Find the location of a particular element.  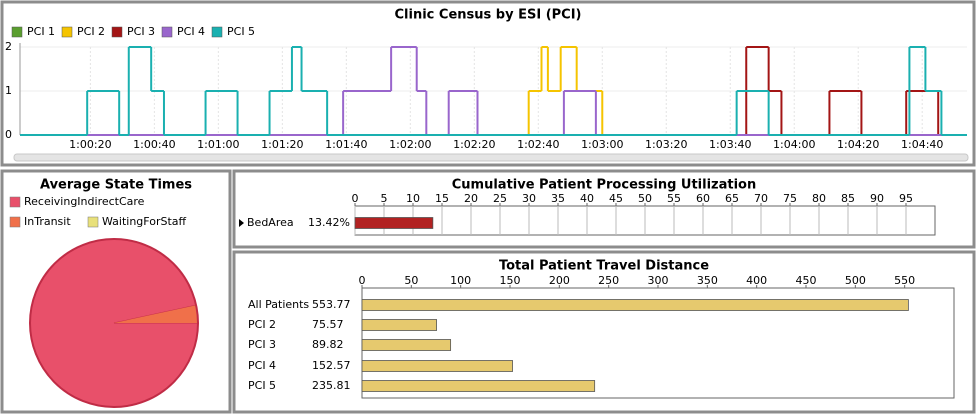

x-tick-label: 5 is located at coordinates (384, 198).